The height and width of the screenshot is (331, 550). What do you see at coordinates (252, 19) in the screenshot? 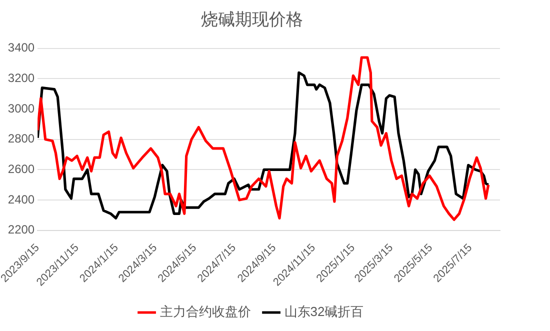
I see `chart-title: 烧碱期现价格` at bounding box center [252, 19].